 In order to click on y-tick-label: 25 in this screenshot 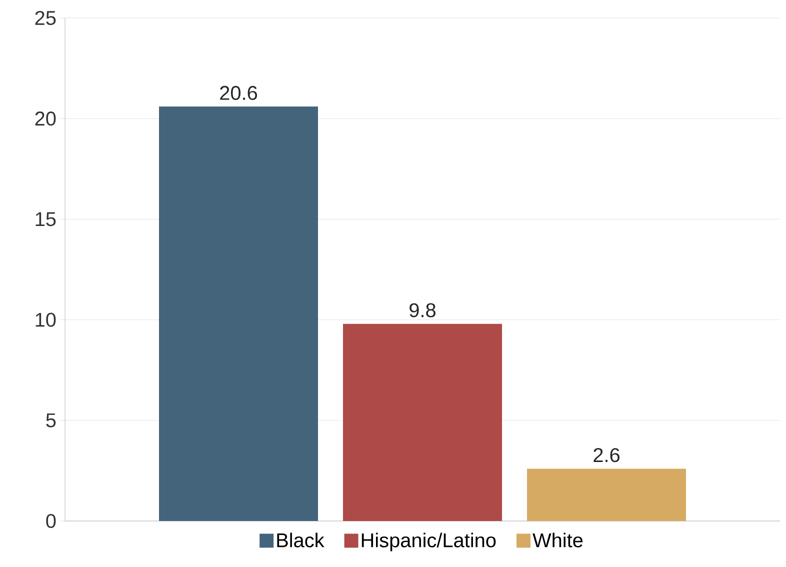, I will do `click(45, 18)`.